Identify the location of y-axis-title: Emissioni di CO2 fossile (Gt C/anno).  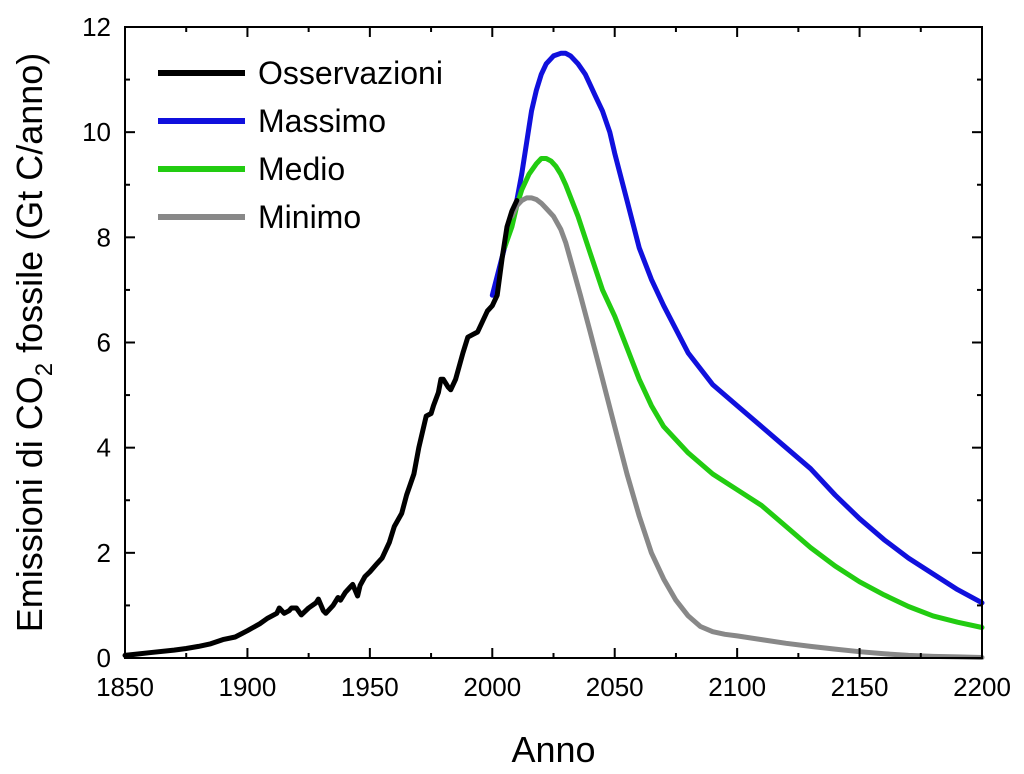
(33, 343).